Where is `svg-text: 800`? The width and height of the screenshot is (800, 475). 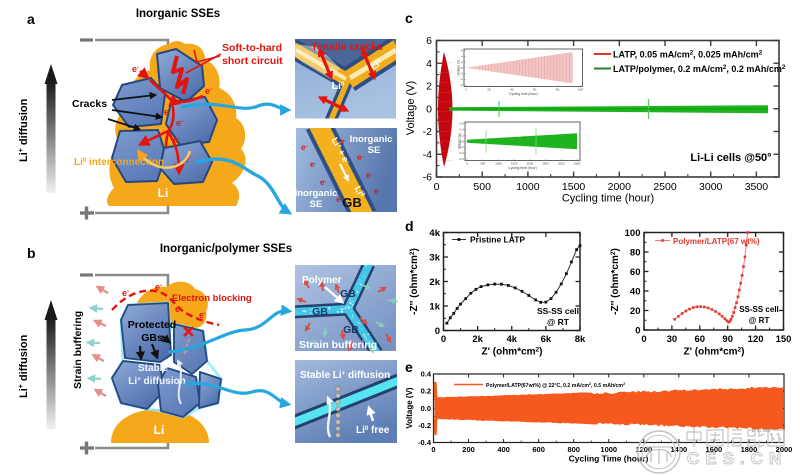 svg-text: 800 is located at coordinates (573, 449).